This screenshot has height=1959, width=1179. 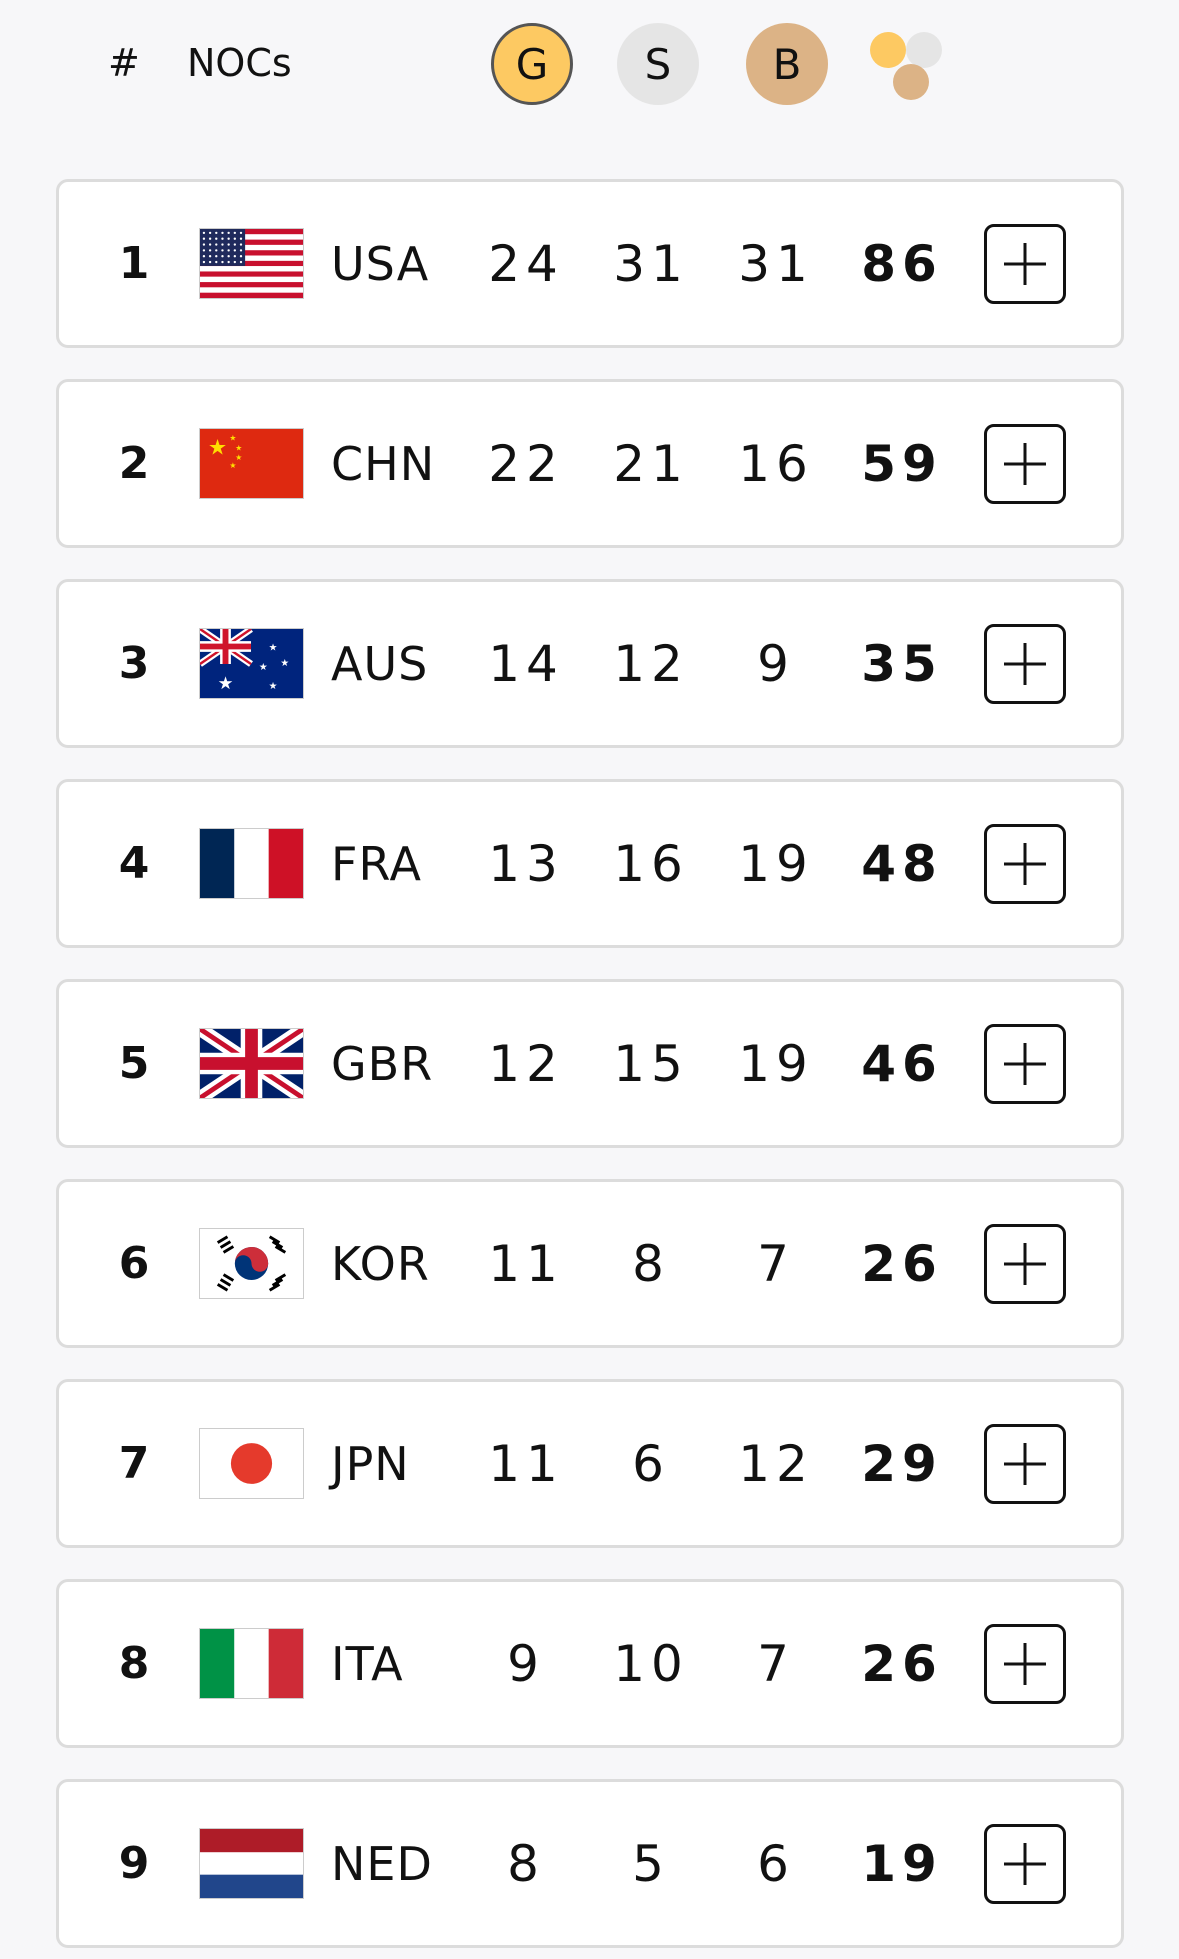 I want to click on rank: 1, so click(x=134, y=263).